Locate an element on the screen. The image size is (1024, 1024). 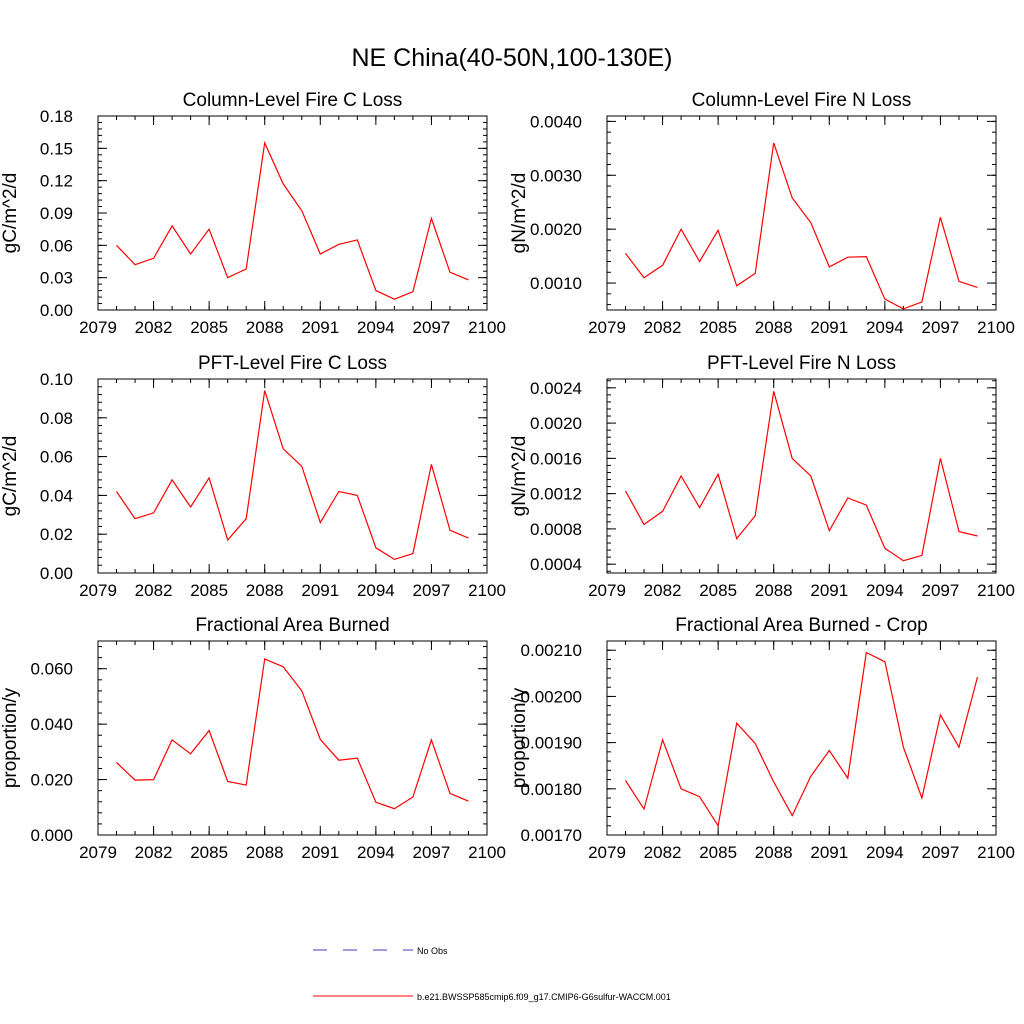
y-tick-label: 0.18 is located at coordinates (56, 116).